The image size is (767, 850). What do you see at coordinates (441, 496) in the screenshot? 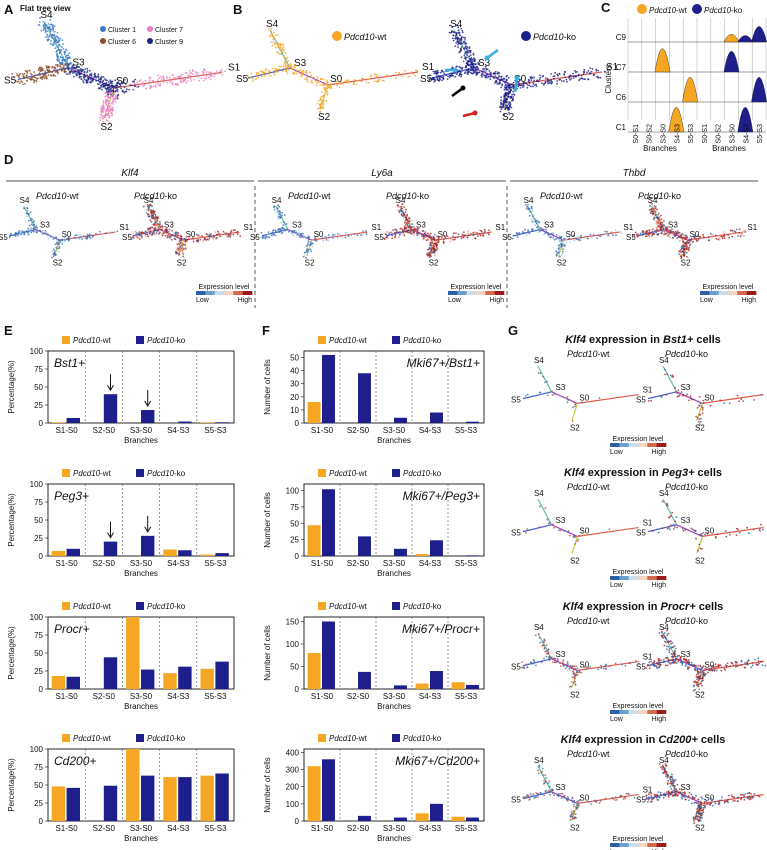
I see `panel-f-chart-label: Mki67+/Peg3+` at bounding box center [441, 496].